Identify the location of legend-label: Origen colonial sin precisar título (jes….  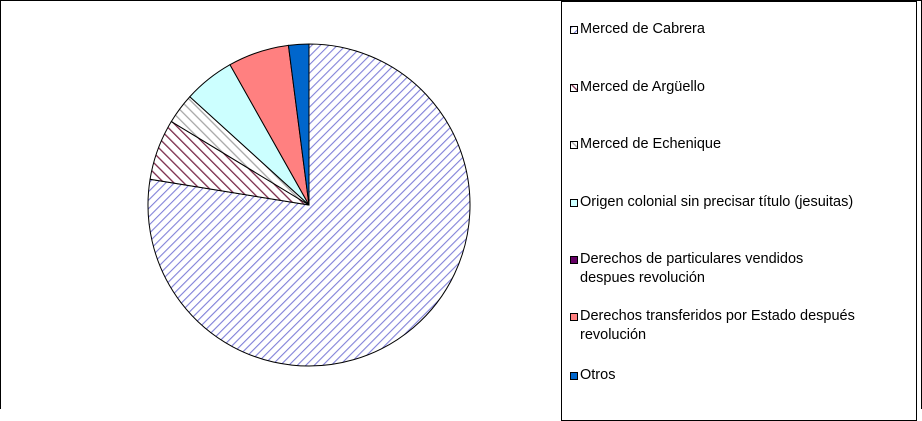
(717, 202).